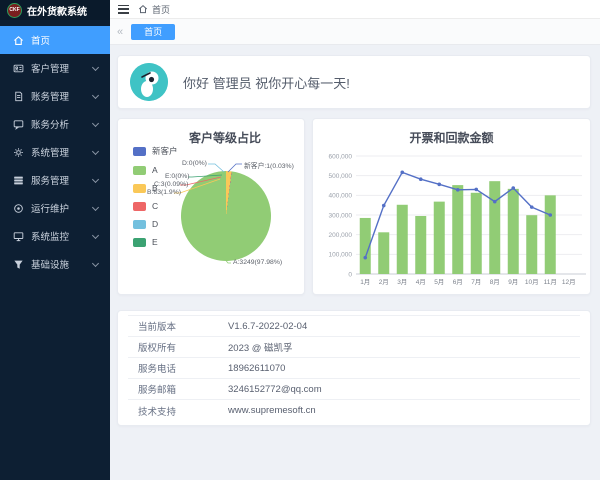 The height and width of the screenshot is (480, 600). What do you see at coordinates (55, 40) in the screenshot?
I see `sidebar-item-home: 首页` at bounding box center [55, 40].